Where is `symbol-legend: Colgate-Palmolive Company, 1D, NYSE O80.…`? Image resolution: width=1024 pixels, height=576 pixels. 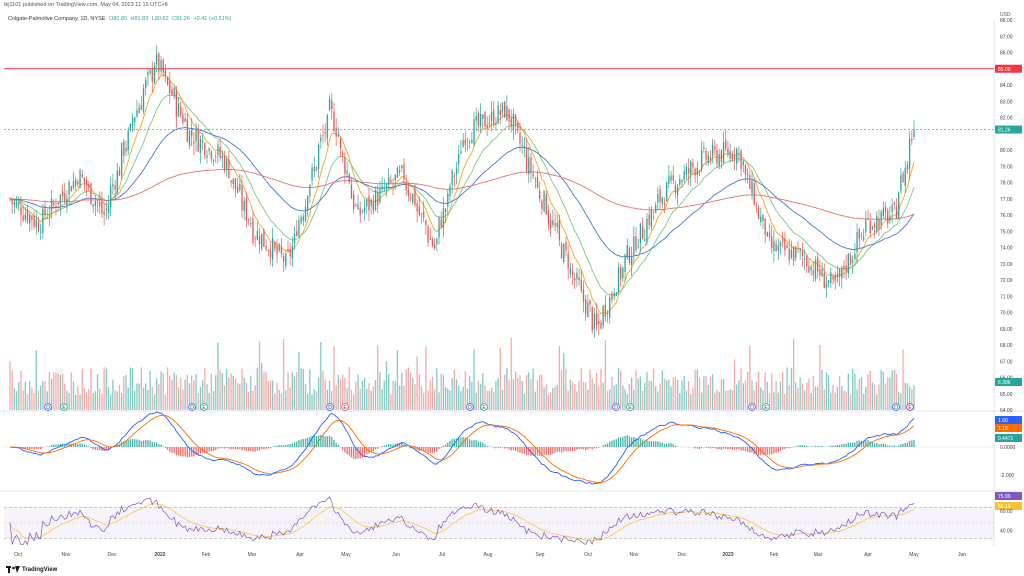 symbol-legend: Colgate-Palmolive Company, 1D, NYSE O80.… is located at coordinates (120, 19).